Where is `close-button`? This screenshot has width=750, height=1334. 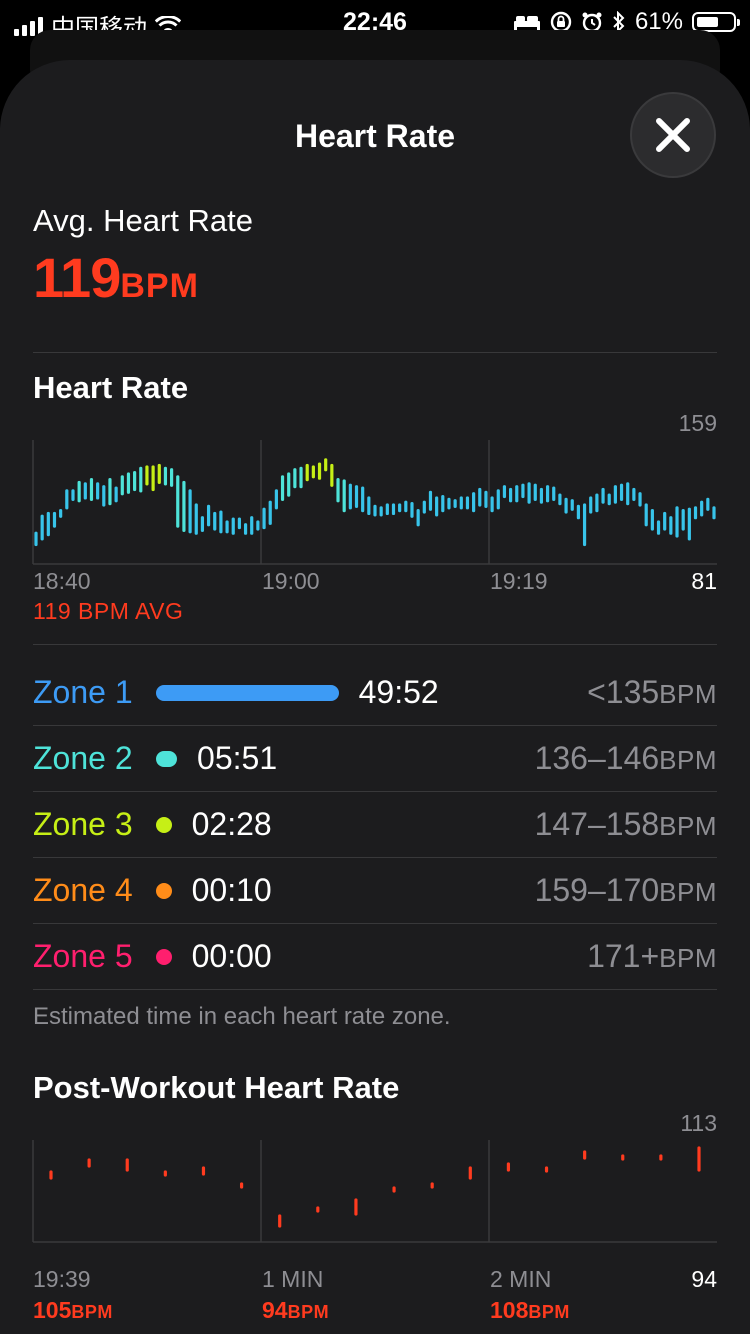 close-button is located at coordinates (673, 135).